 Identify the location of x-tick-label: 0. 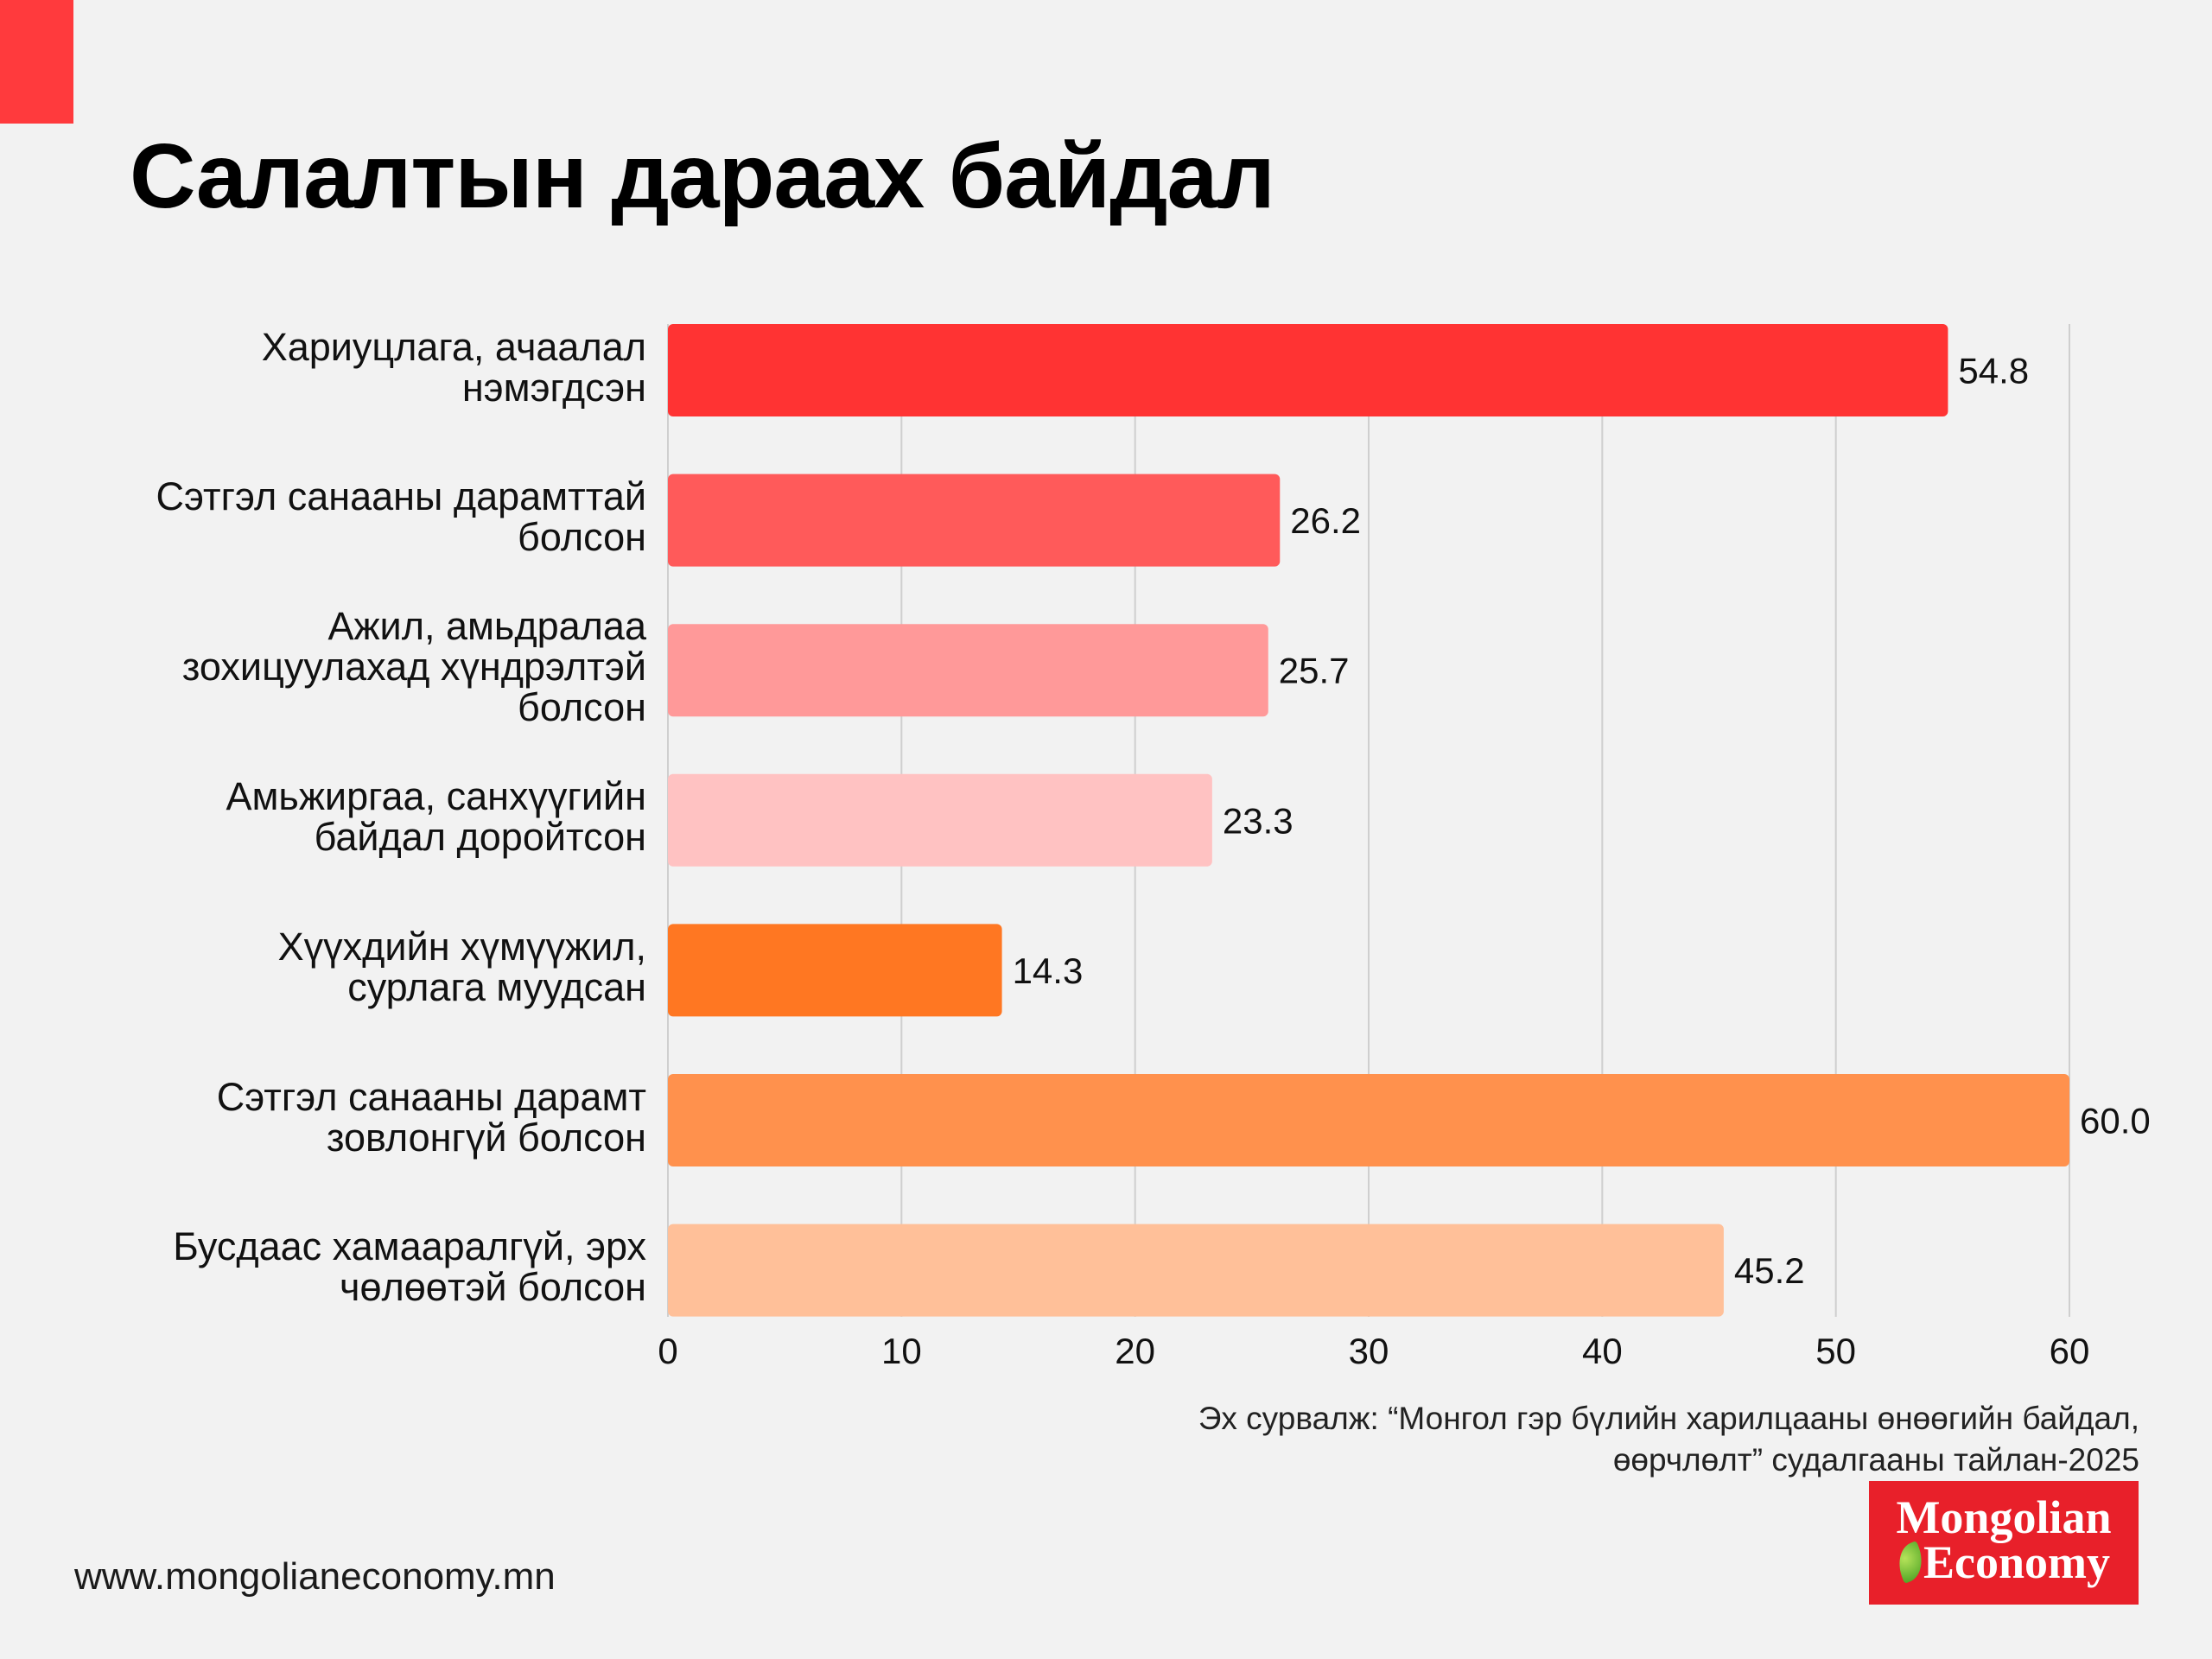
(667, 1351).